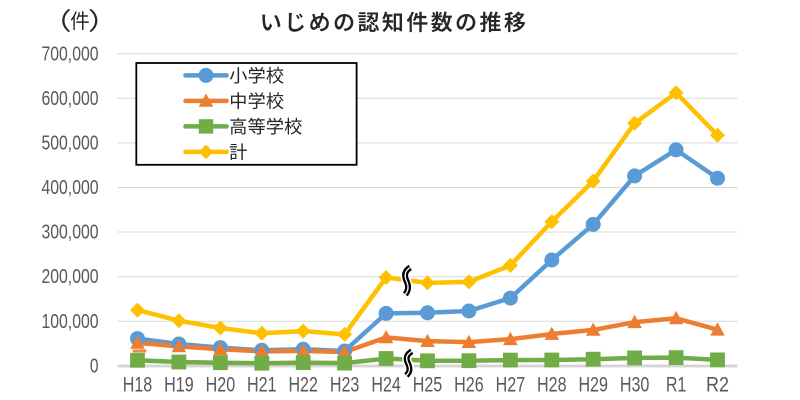 Image resolution: width=800 pixels, height=400 pixels. I want to click on svg-text: H30, so click(635, 385).